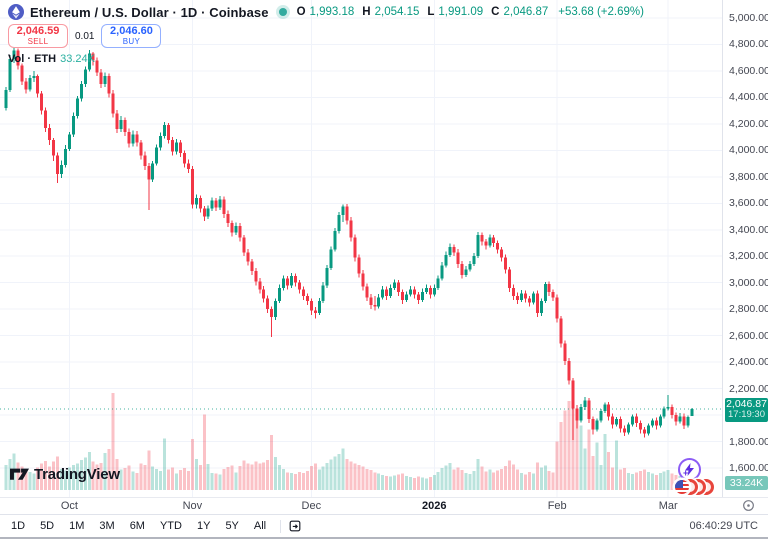 Image resolution: width=768 pixels, height=539 pixels. What do you see at coordinates (47, 526) in the screenshot?
I see `range-button-5d: 5D` at bounding box center [47, 526].